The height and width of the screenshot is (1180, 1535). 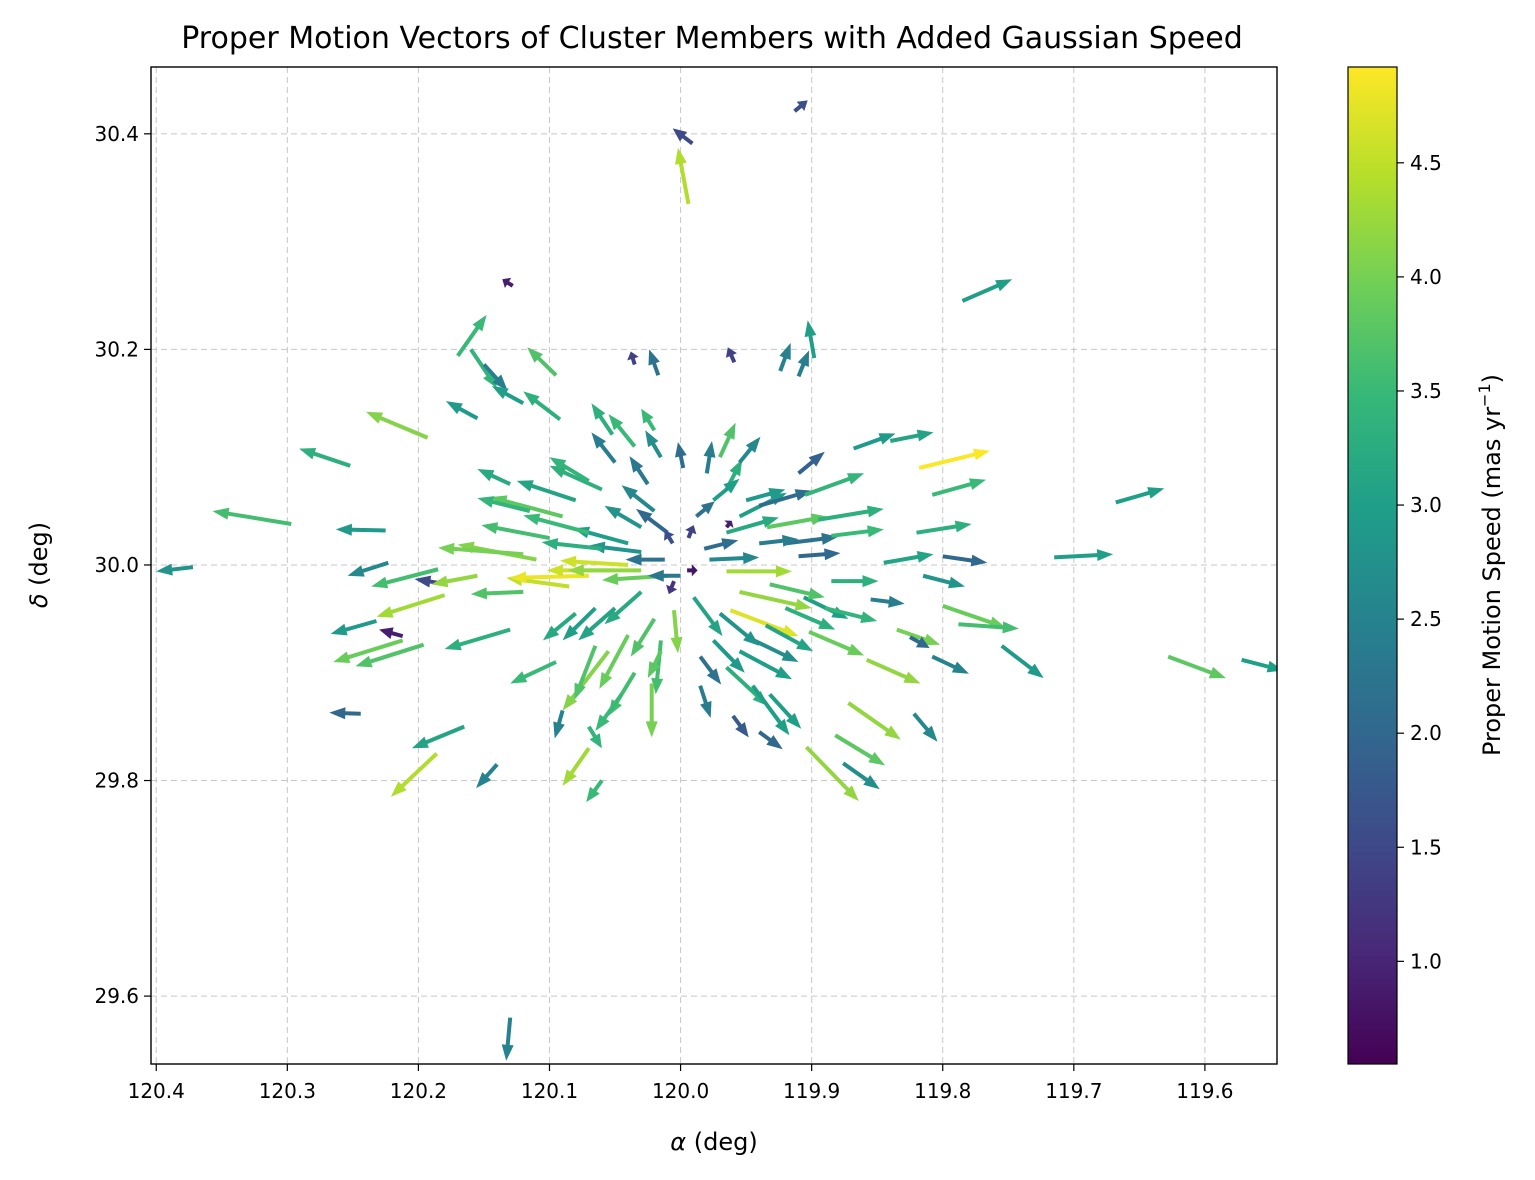 What do you see at coordinates (811, 1091) in the screenshot?
I see `x-tick-label: 119.9` at bounding box center [811, 1091].